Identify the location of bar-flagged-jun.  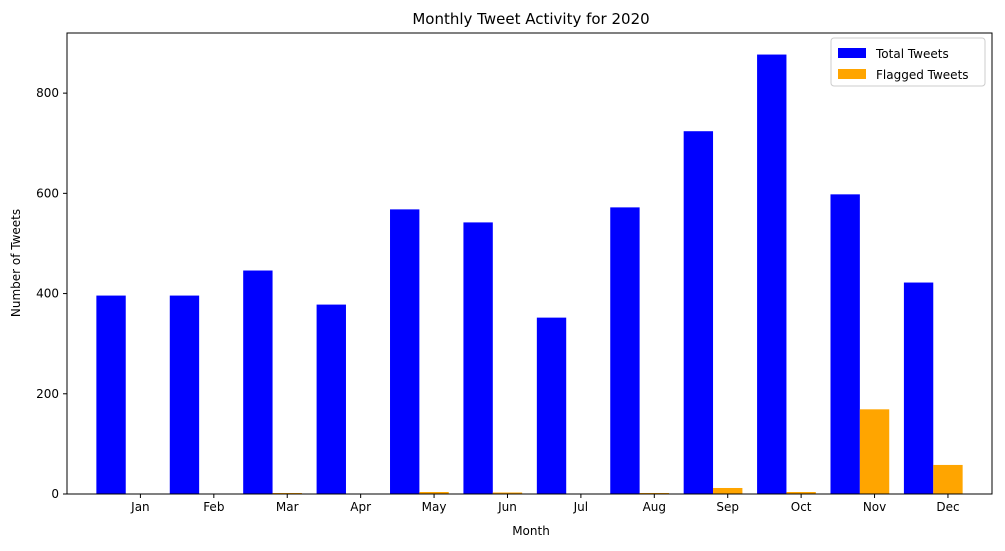
(507, 493).